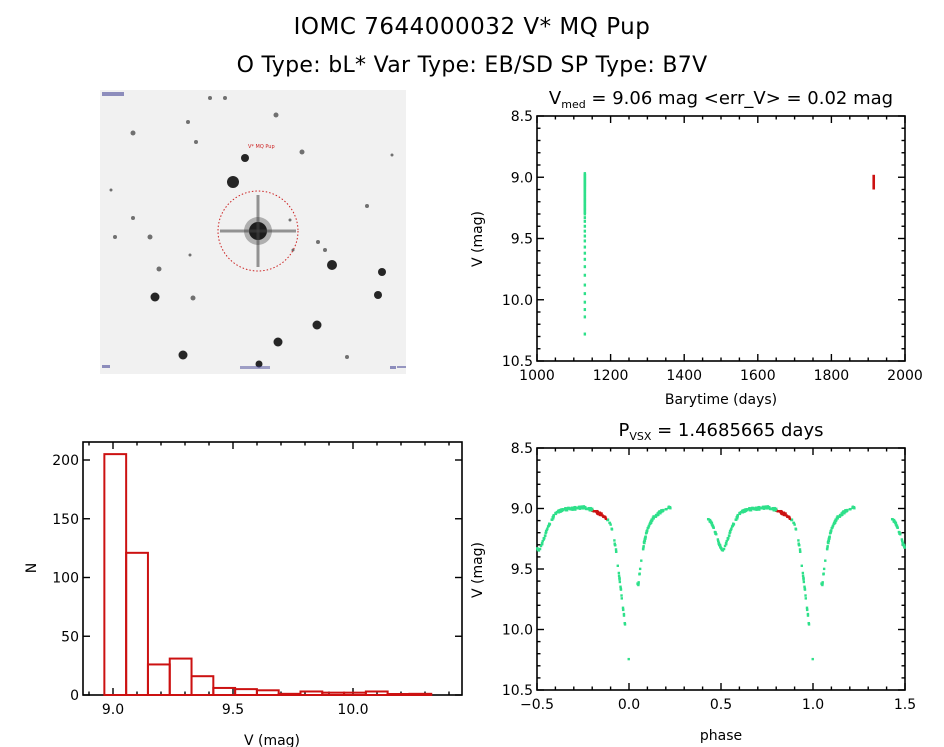 The width and height of the screenshot is (944, 747). I want to click on lightcurve-title-rest: = 9.06 mag <err_V> = 0.02 mag, so click(739, 98).